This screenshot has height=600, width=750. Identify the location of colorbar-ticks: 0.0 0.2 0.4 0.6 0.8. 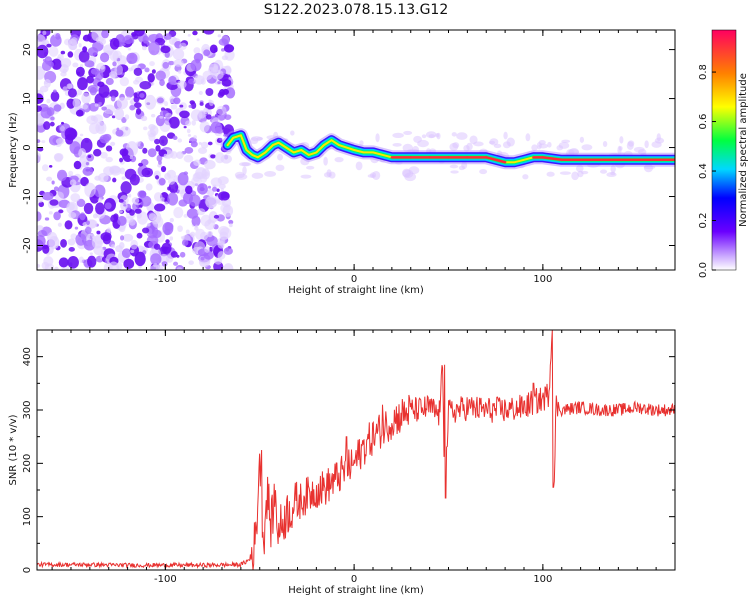
(707, 171).